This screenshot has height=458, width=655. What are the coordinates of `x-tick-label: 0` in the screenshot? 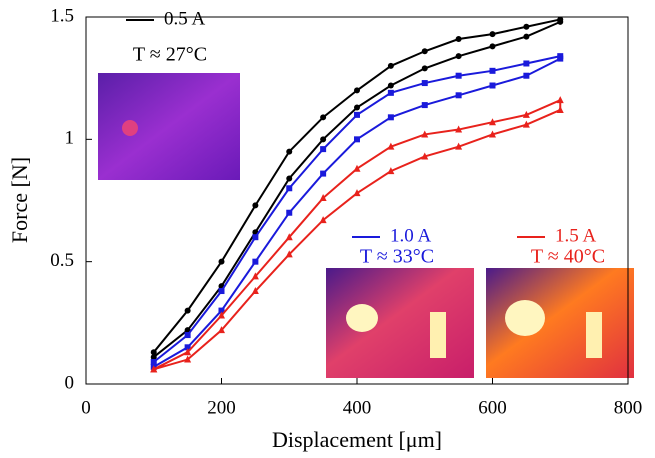 It's located at (86, 407).